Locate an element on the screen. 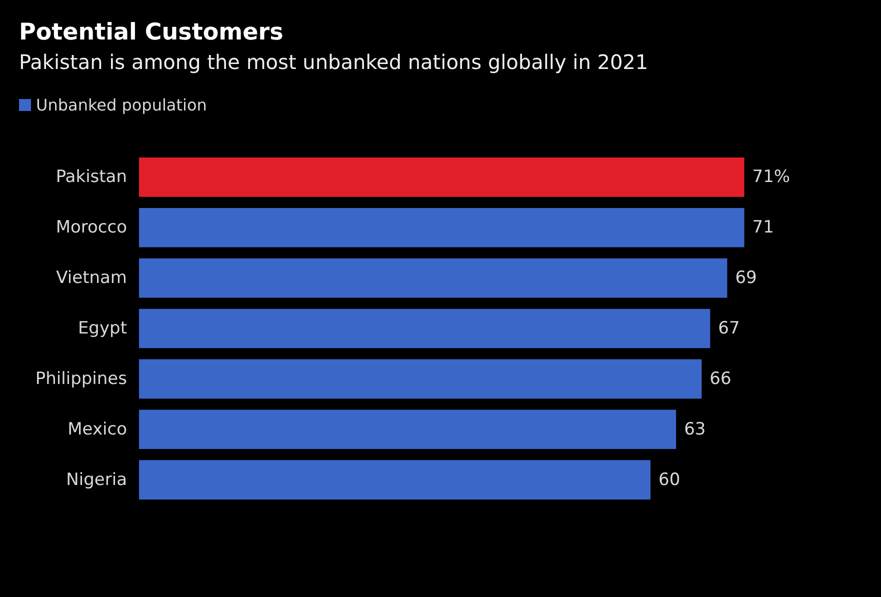  chart-title: Potential Customers is located at coordinates (151, 33).